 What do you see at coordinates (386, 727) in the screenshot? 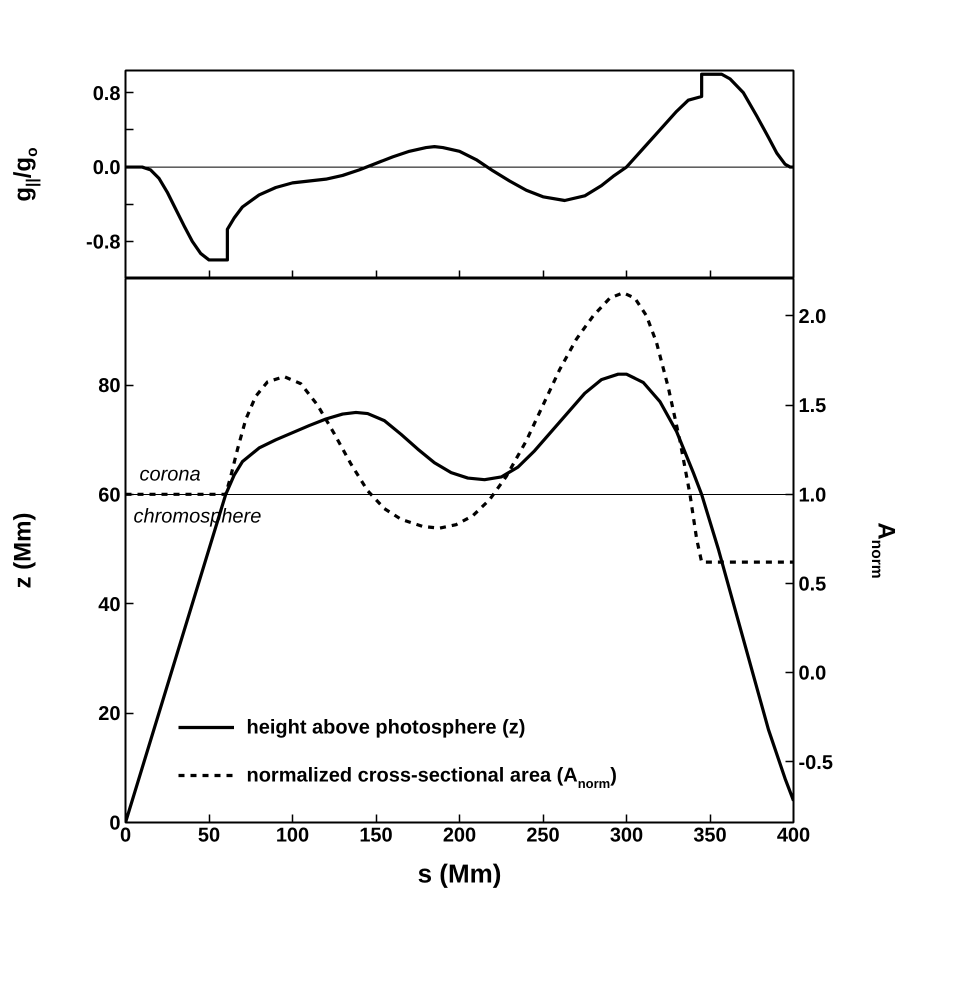
I see `legend-label: height above photosphere (z)` at bounding box center [386, 727].